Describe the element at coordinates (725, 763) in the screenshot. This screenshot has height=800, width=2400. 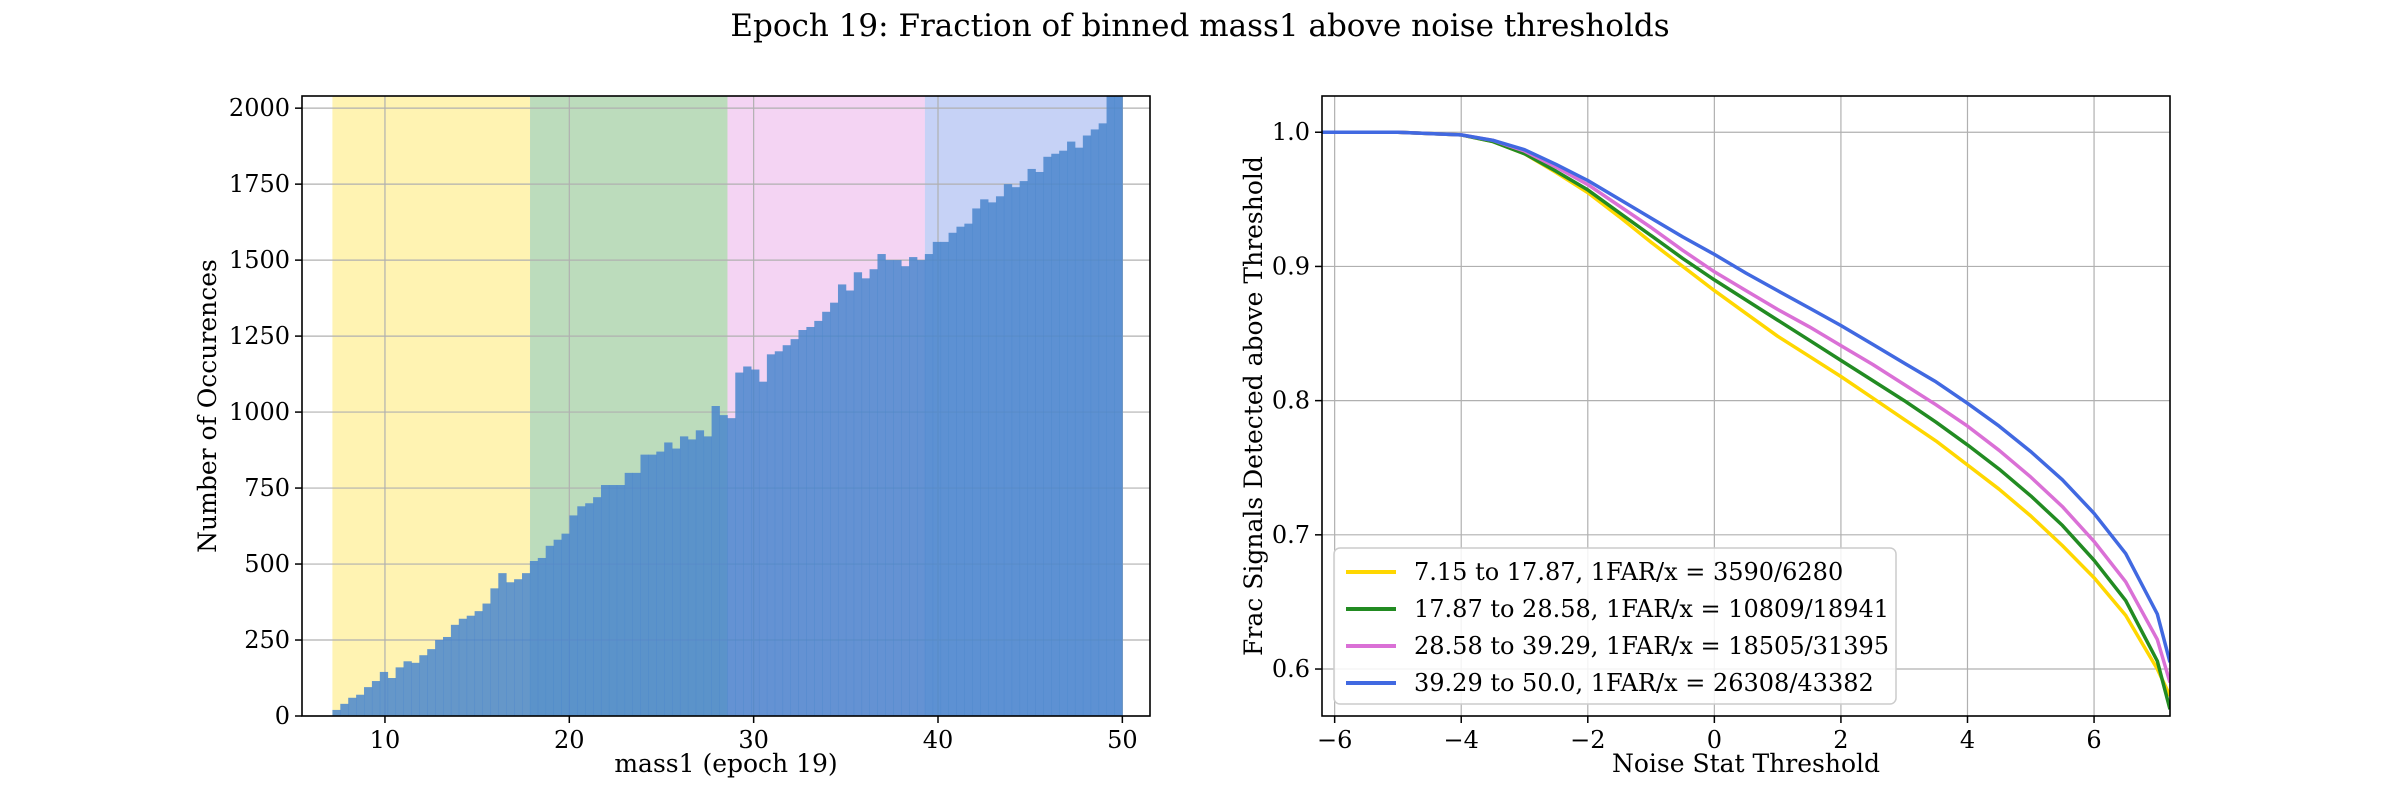
I see `x-axis-label: mass1 (epoch 19)` at that location.